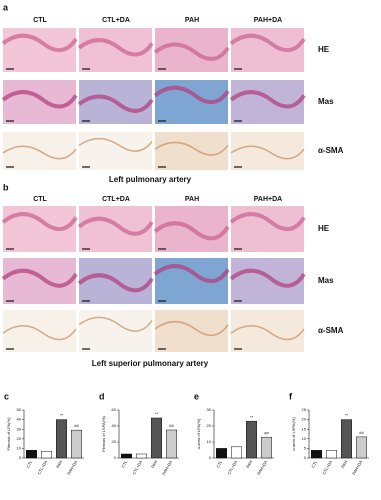 Image resolution: width=381 pixels, height=500 pixels. What do you see at coordinates (116, 20) in the screenshot?
I see `column-header: CTL+DA` at bounding box center [116, 20].